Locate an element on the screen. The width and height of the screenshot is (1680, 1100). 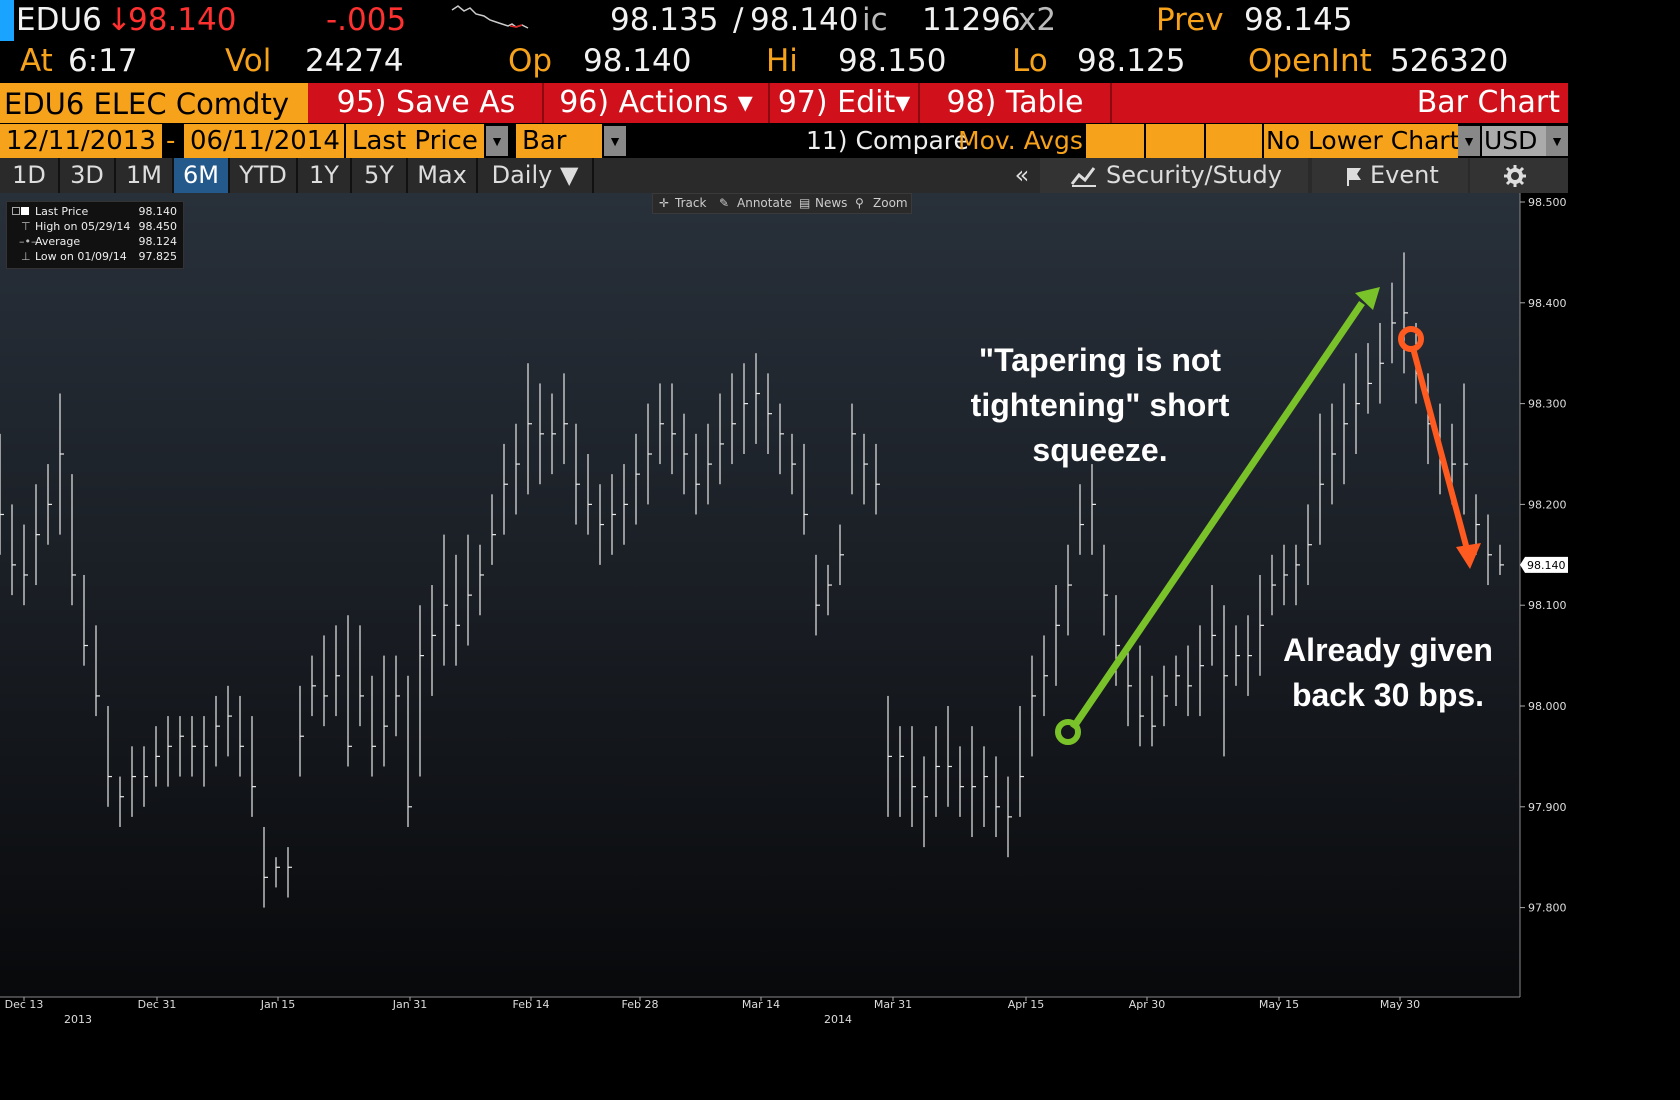
tab-3d: 3D is located at coordinates (88, 175).